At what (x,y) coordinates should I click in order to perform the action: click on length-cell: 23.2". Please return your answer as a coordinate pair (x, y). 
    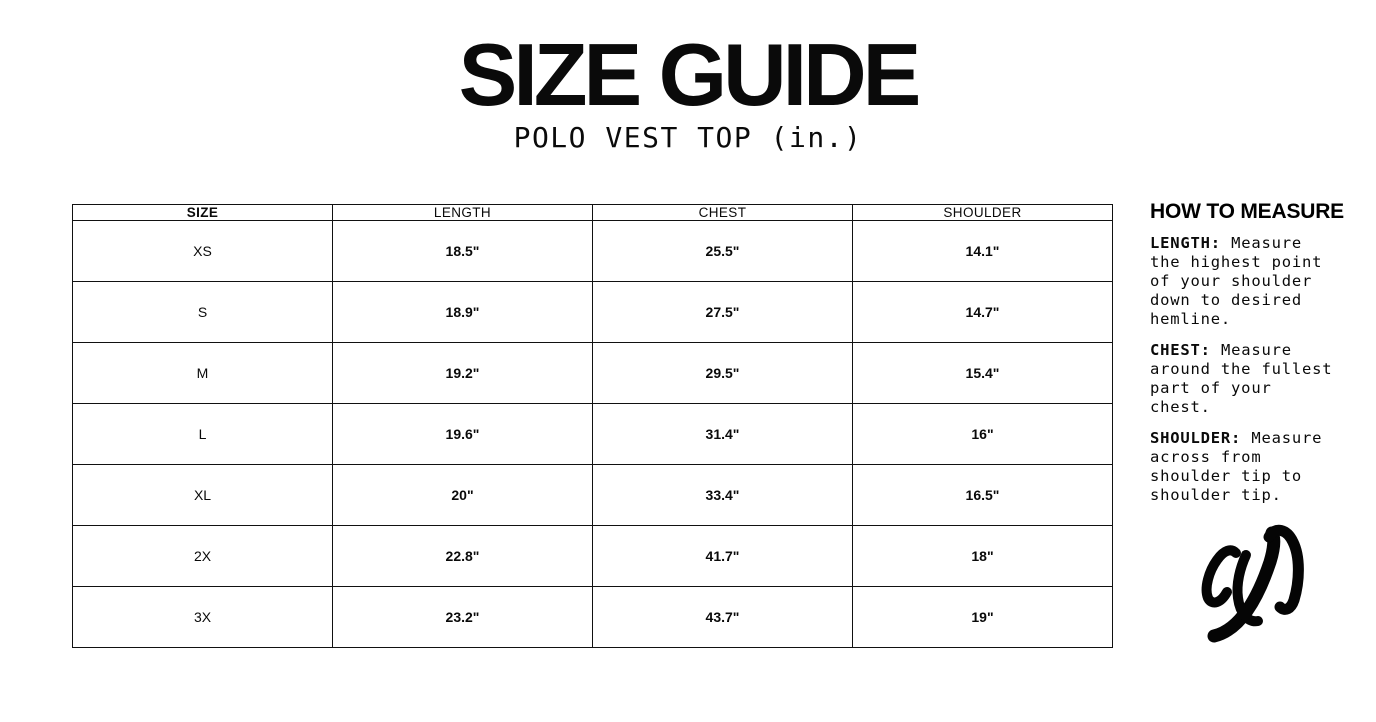
    Looking at the image, I should click on (462, 617).